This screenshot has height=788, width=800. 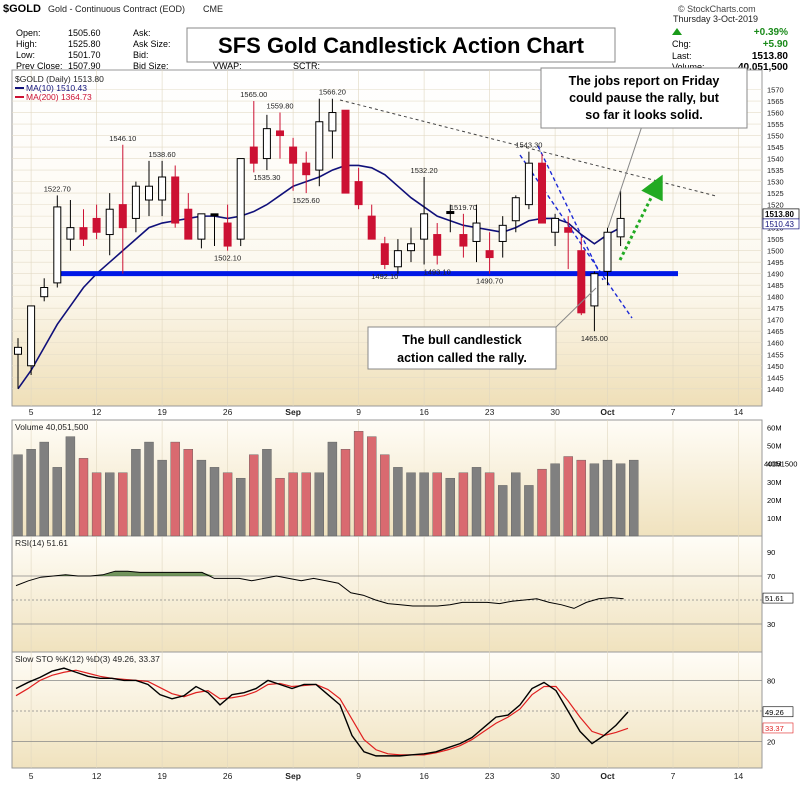 I want to click on candle-price-label: 1559.80, so click(x=279, y=106).